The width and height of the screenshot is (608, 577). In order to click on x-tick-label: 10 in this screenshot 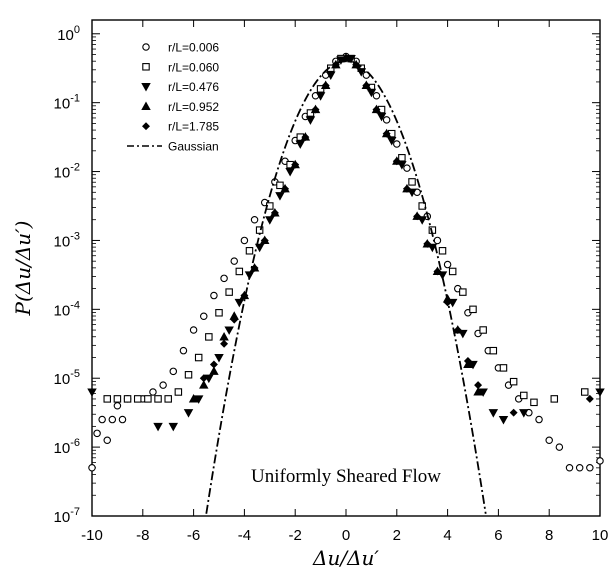, I will do `click(600, 535)`.